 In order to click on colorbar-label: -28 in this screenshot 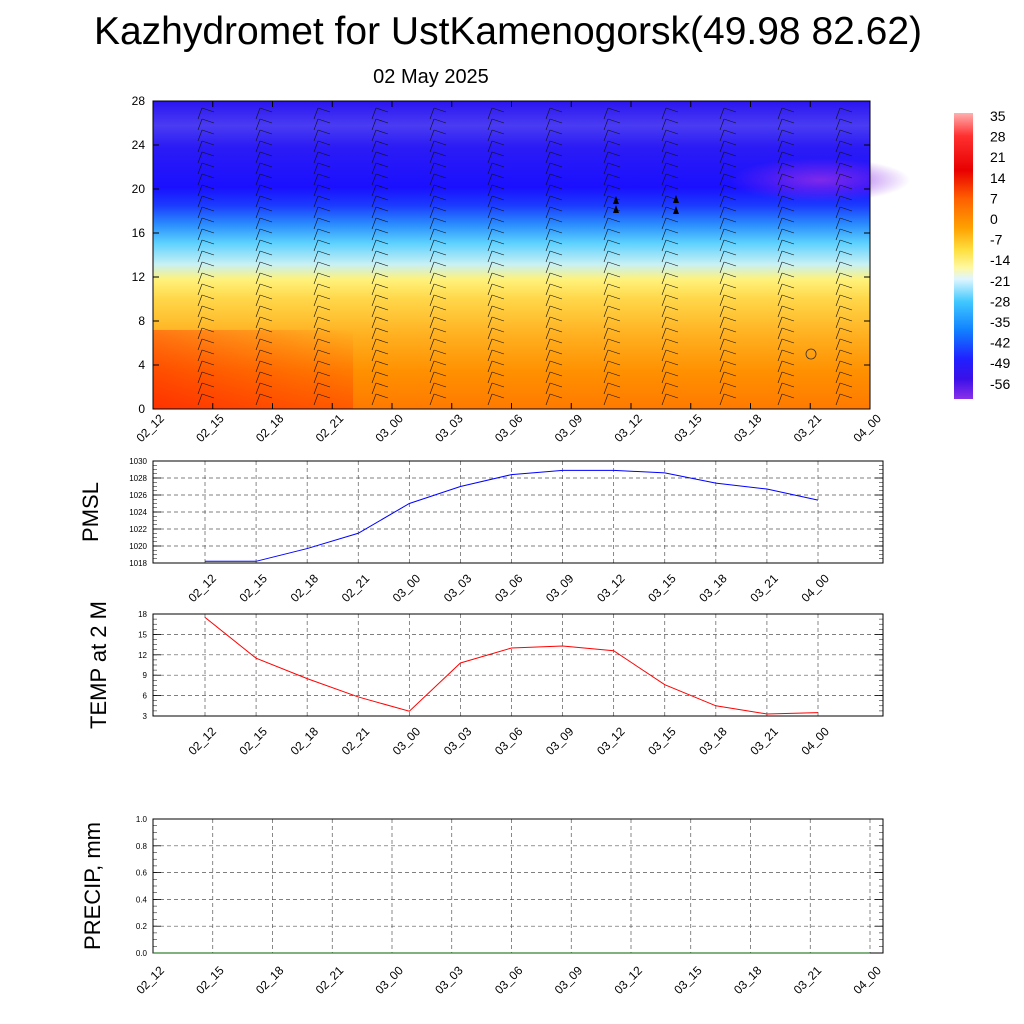, I will do `click(1000, 301)`.